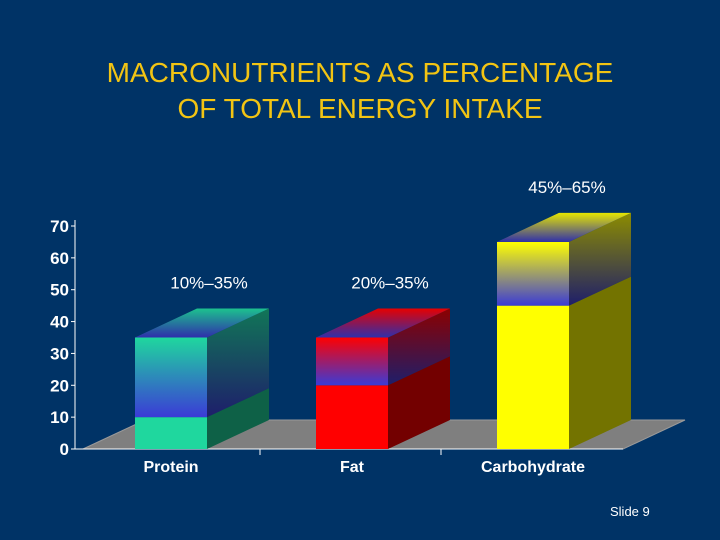  I want to click on y-tick-label-60: 60, so click(59, 258).